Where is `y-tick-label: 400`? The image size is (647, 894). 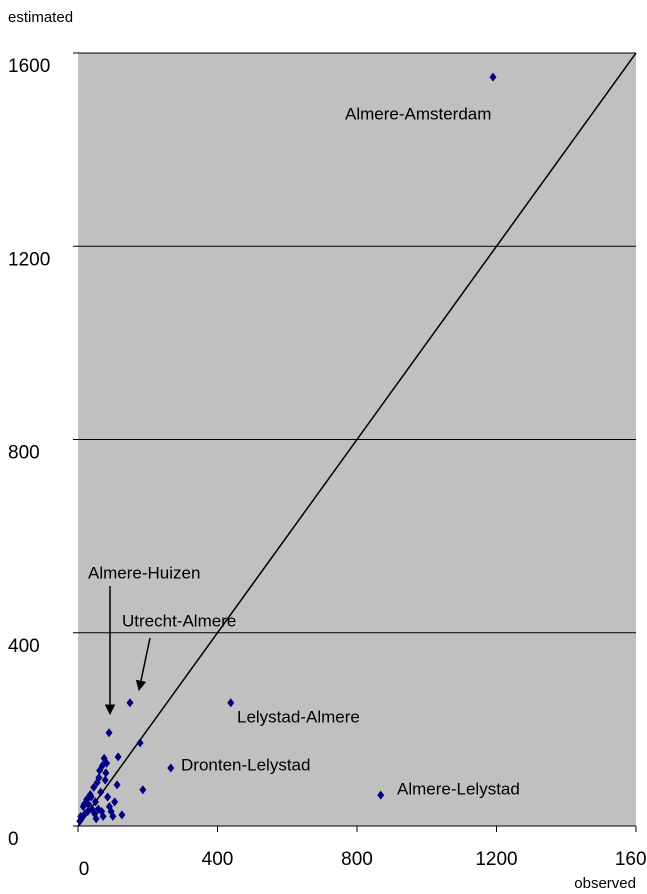
y-tick-label: 400 is located at coordinates (24, 646).